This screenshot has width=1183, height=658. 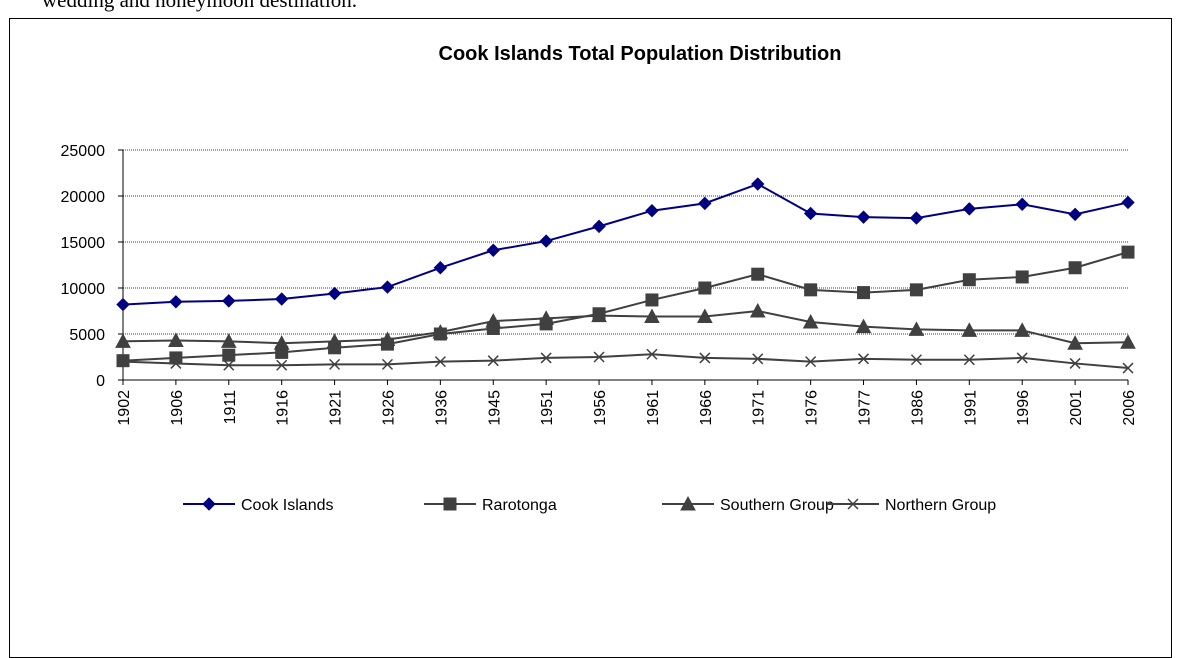 I want to click on x-tick-label: 1976, so click(x=812, y=408).